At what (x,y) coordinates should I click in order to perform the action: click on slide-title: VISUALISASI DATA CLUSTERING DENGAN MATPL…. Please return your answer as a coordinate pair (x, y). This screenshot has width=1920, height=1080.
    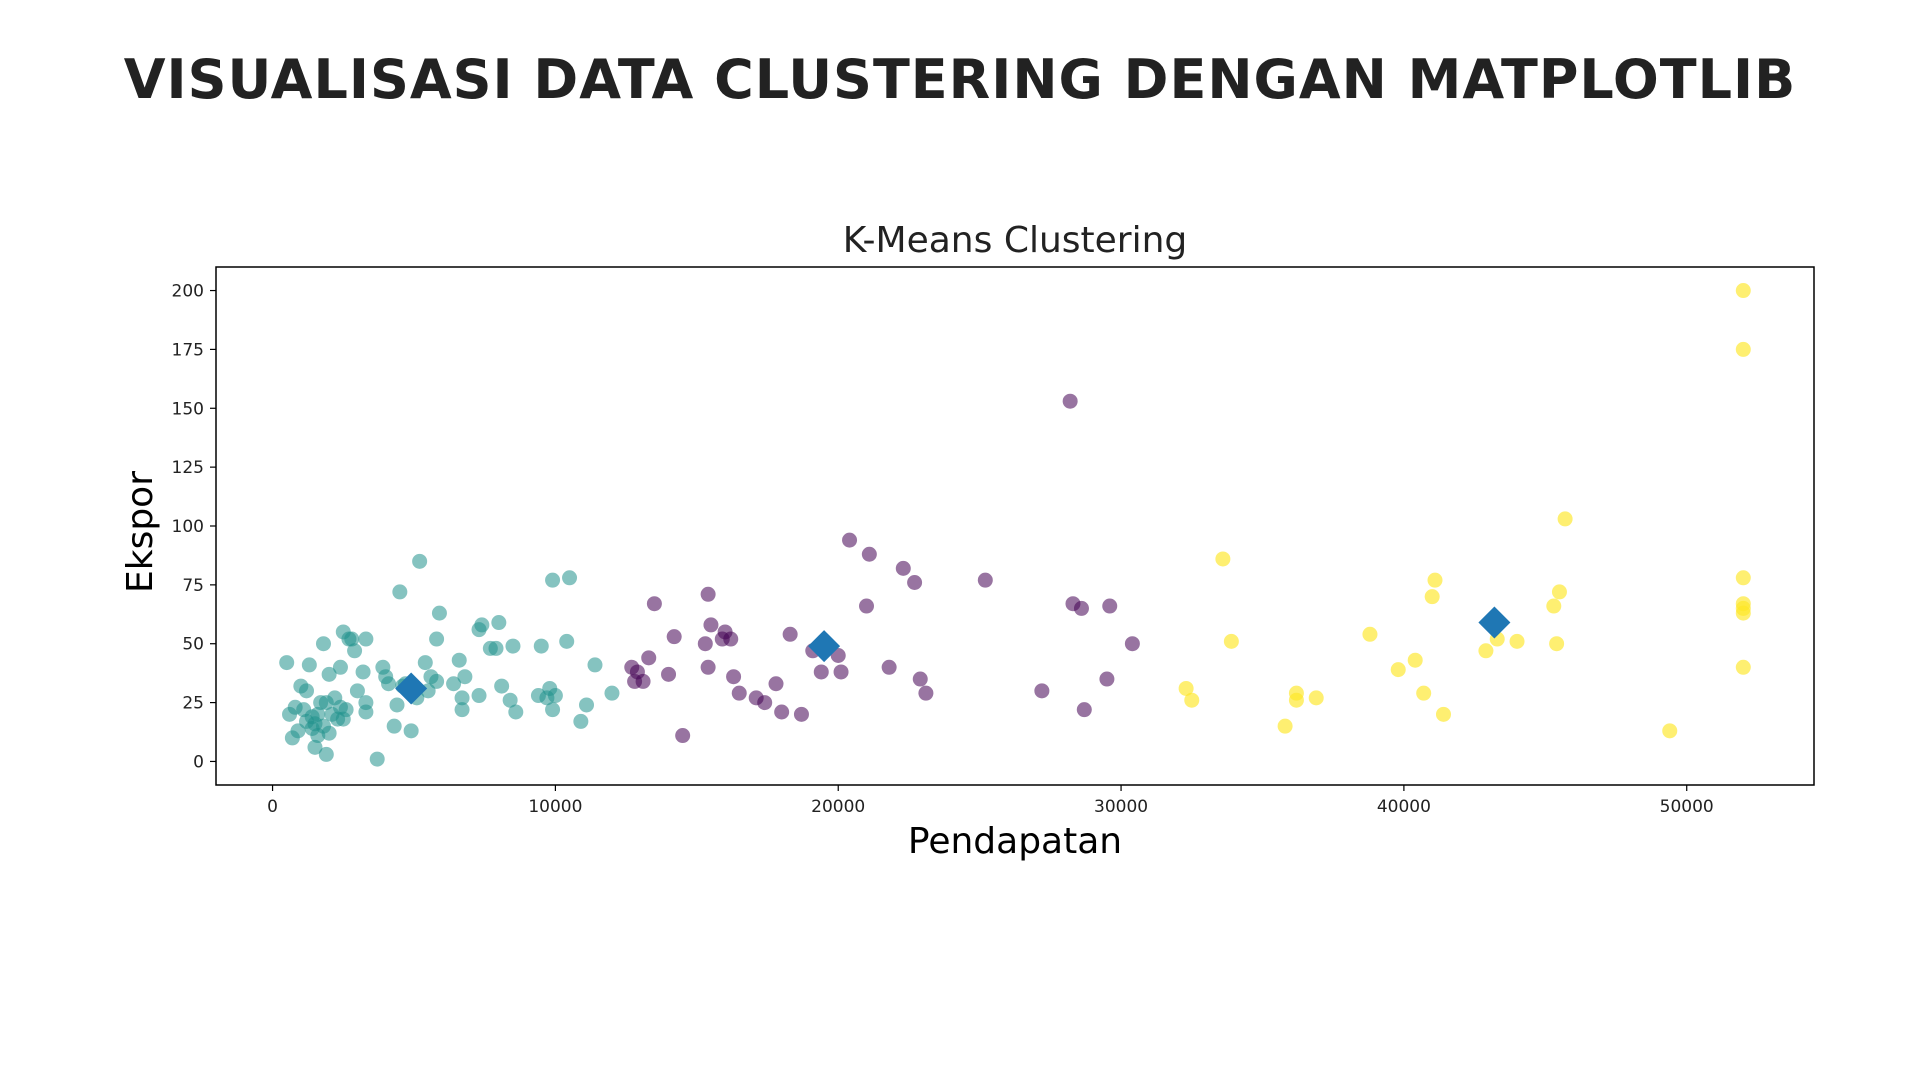
    Looking at the image, I should click on (960, 79).